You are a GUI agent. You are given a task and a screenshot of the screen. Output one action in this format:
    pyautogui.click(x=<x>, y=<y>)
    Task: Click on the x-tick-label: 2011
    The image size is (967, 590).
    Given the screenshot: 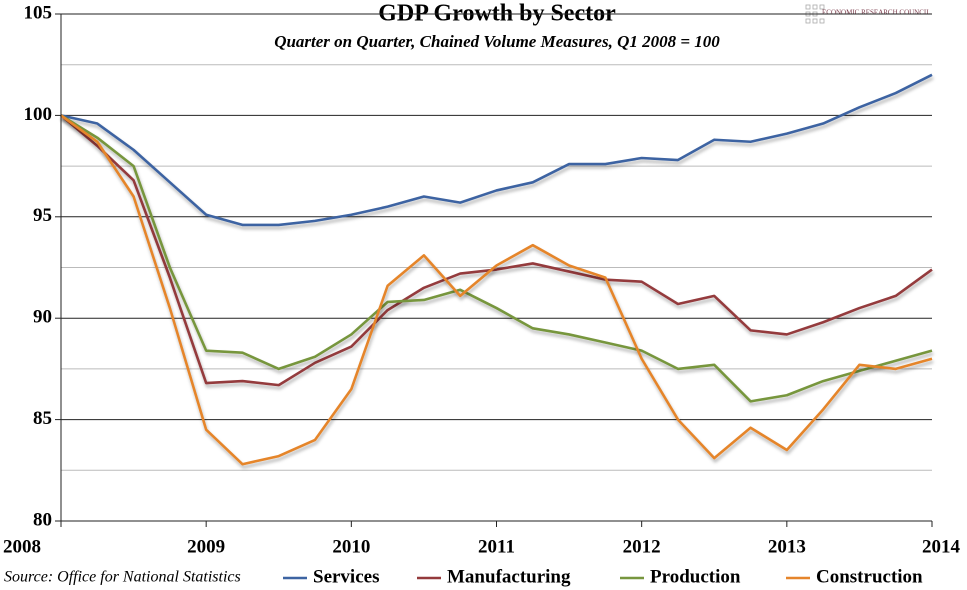 What is the action you would take?
    pyautogui.click(x=496, y=546)
    